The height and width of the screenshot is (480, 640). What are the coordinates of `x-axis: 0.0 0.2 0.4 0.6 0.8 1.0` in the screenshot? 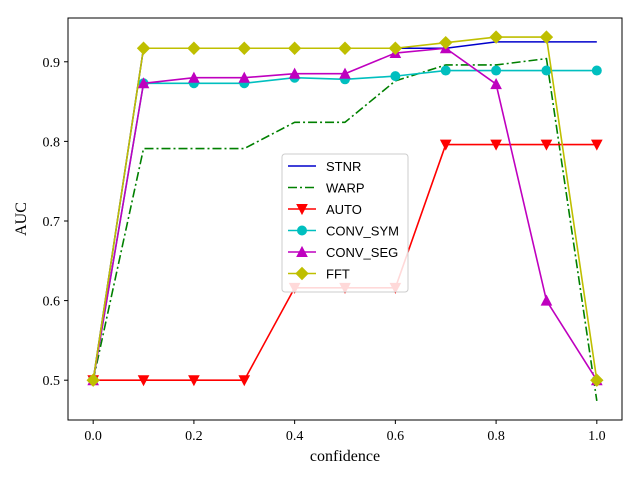 It's located at (345, 432).